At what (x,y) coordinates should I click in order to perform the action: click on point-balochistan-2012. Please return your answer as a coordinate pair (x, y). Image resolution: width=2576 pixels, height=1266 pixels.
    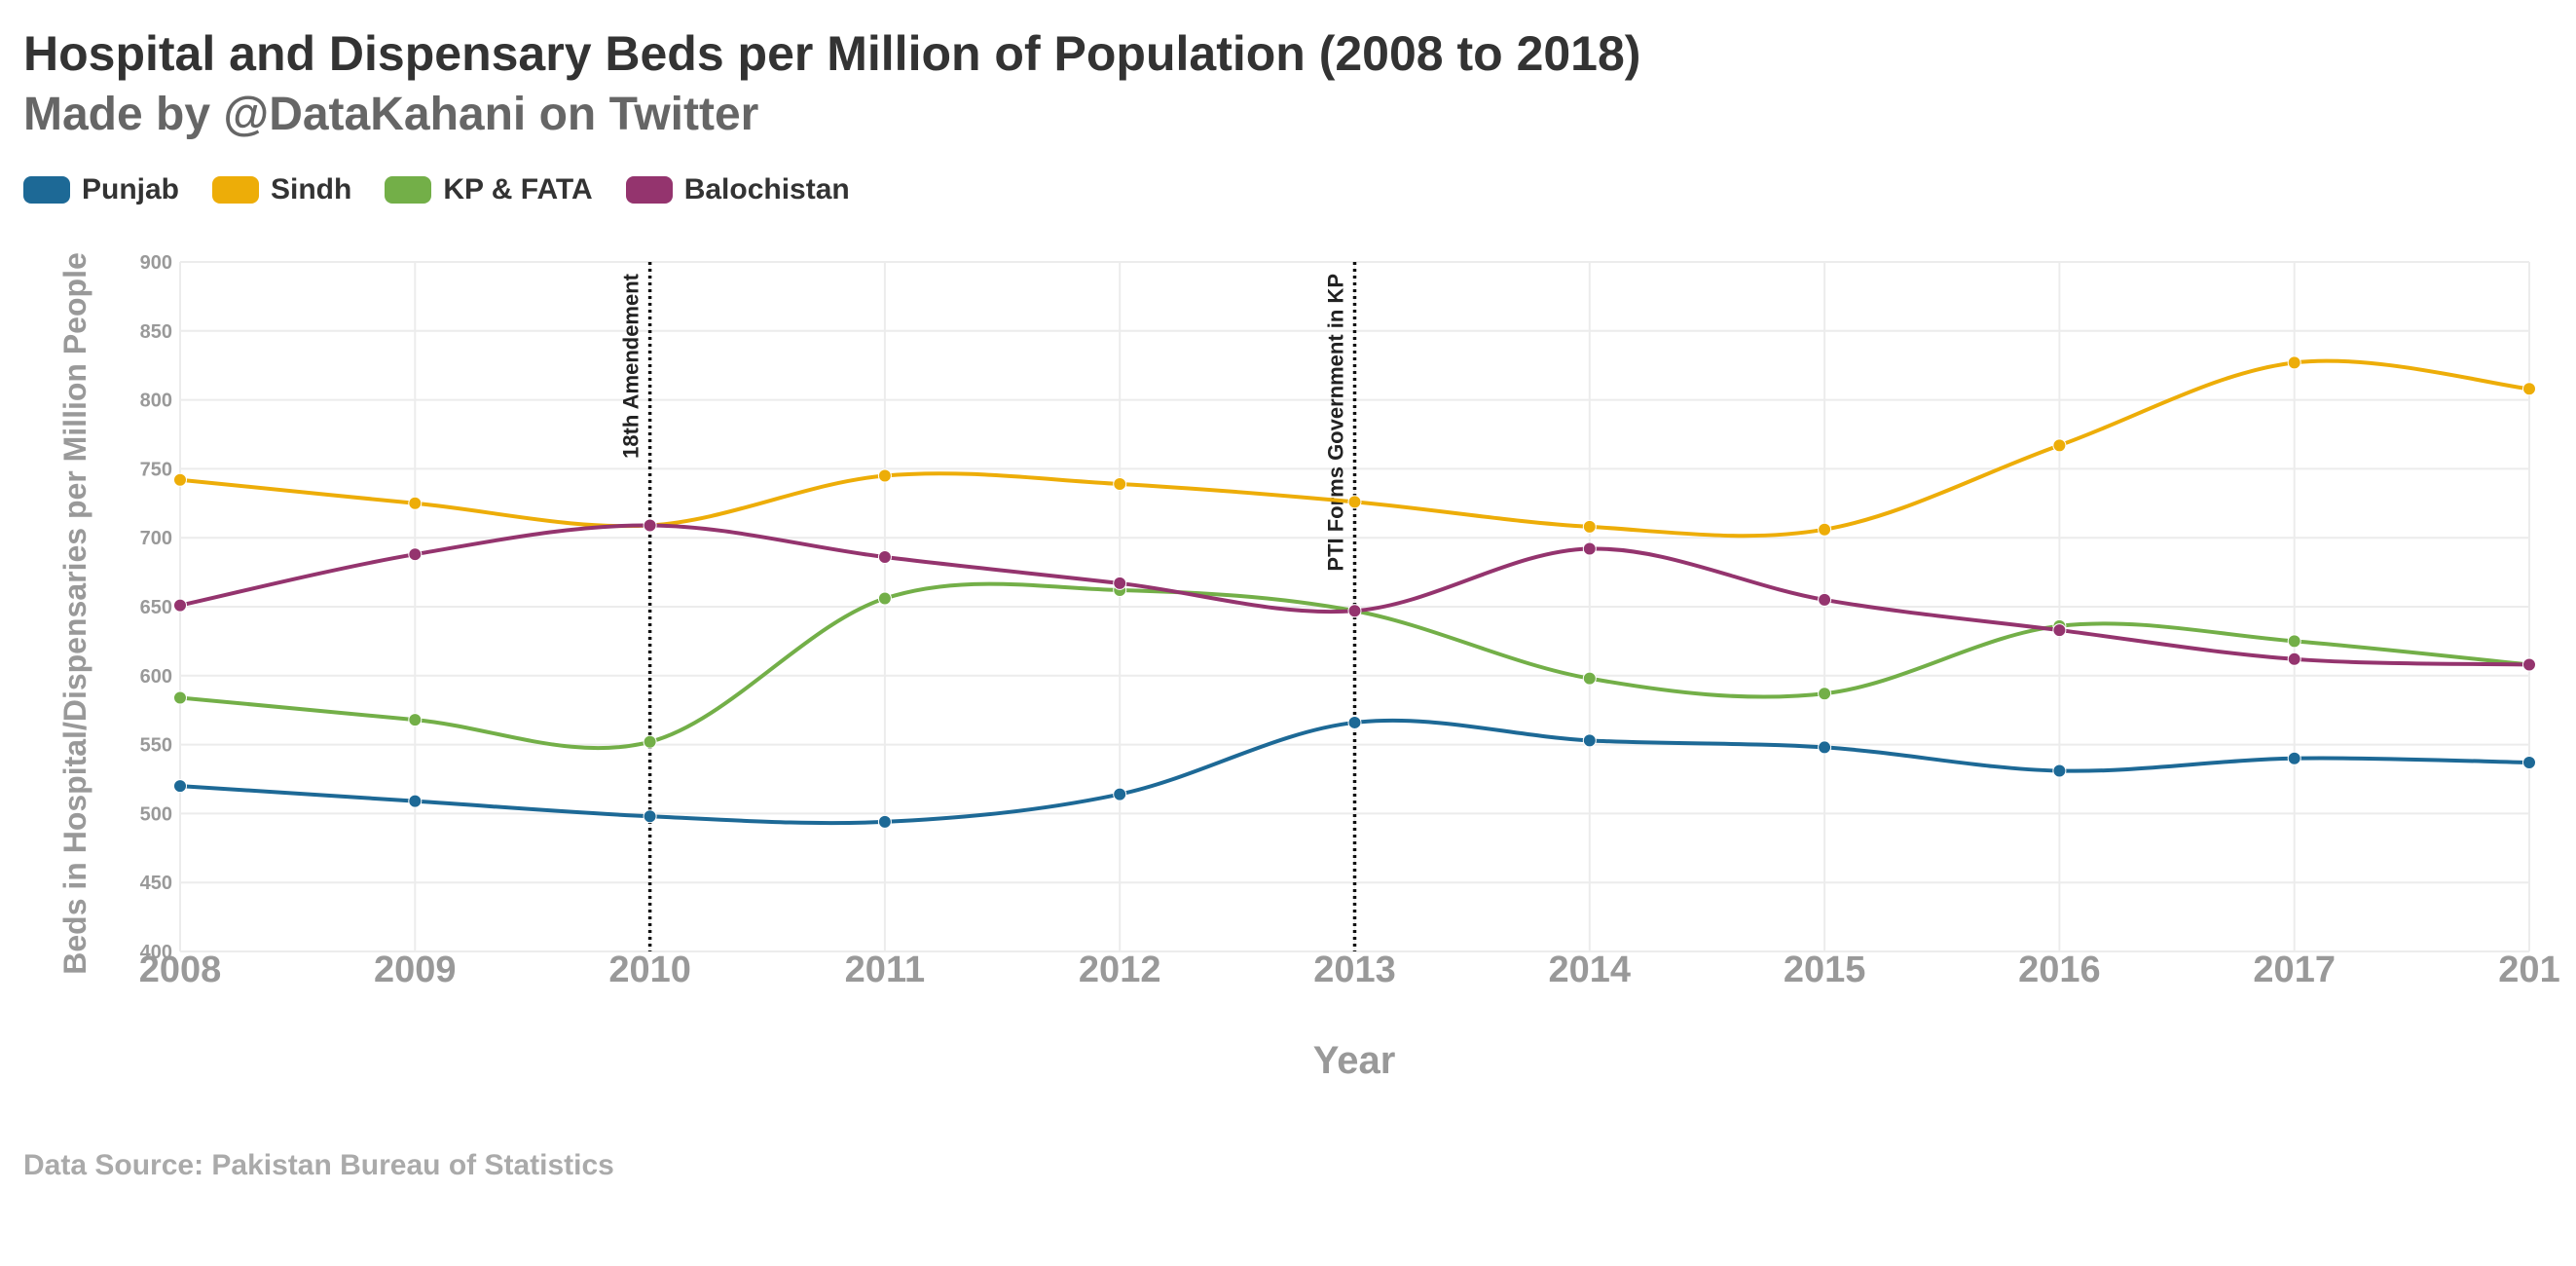
    Looking at the image, I should click on (1120, 583).